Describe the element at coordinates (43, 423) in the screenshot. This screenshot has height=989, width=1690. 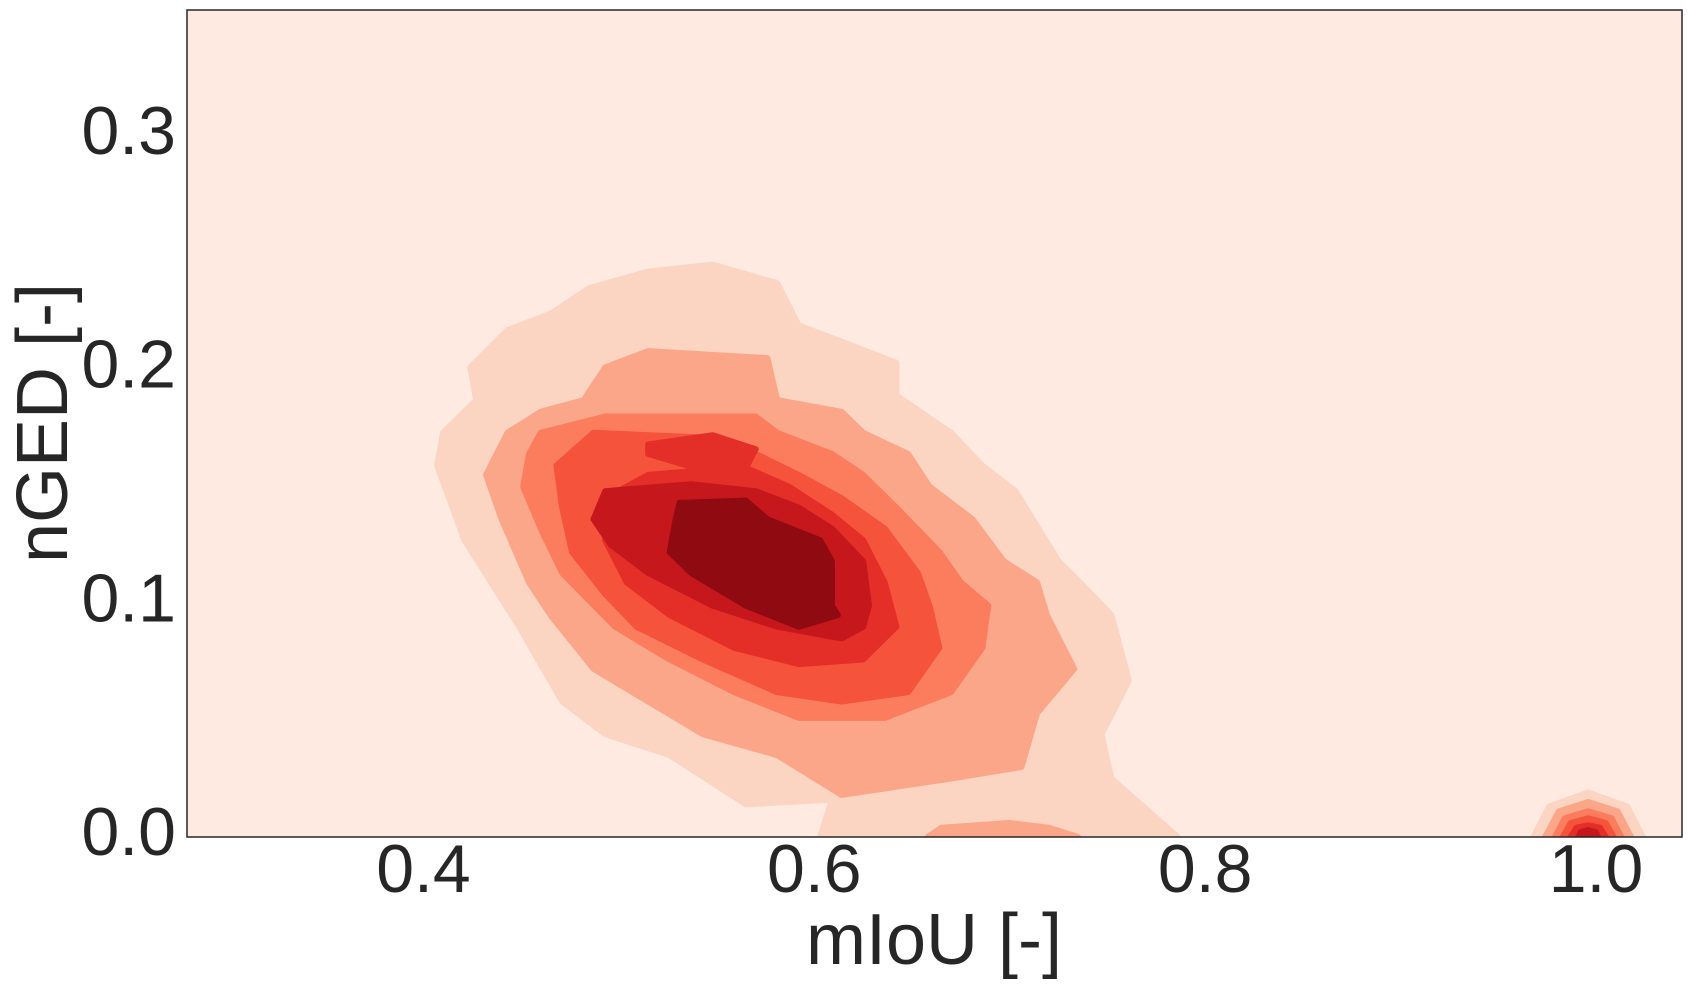
I see `y-axis-label: nGED [-]` at that location.